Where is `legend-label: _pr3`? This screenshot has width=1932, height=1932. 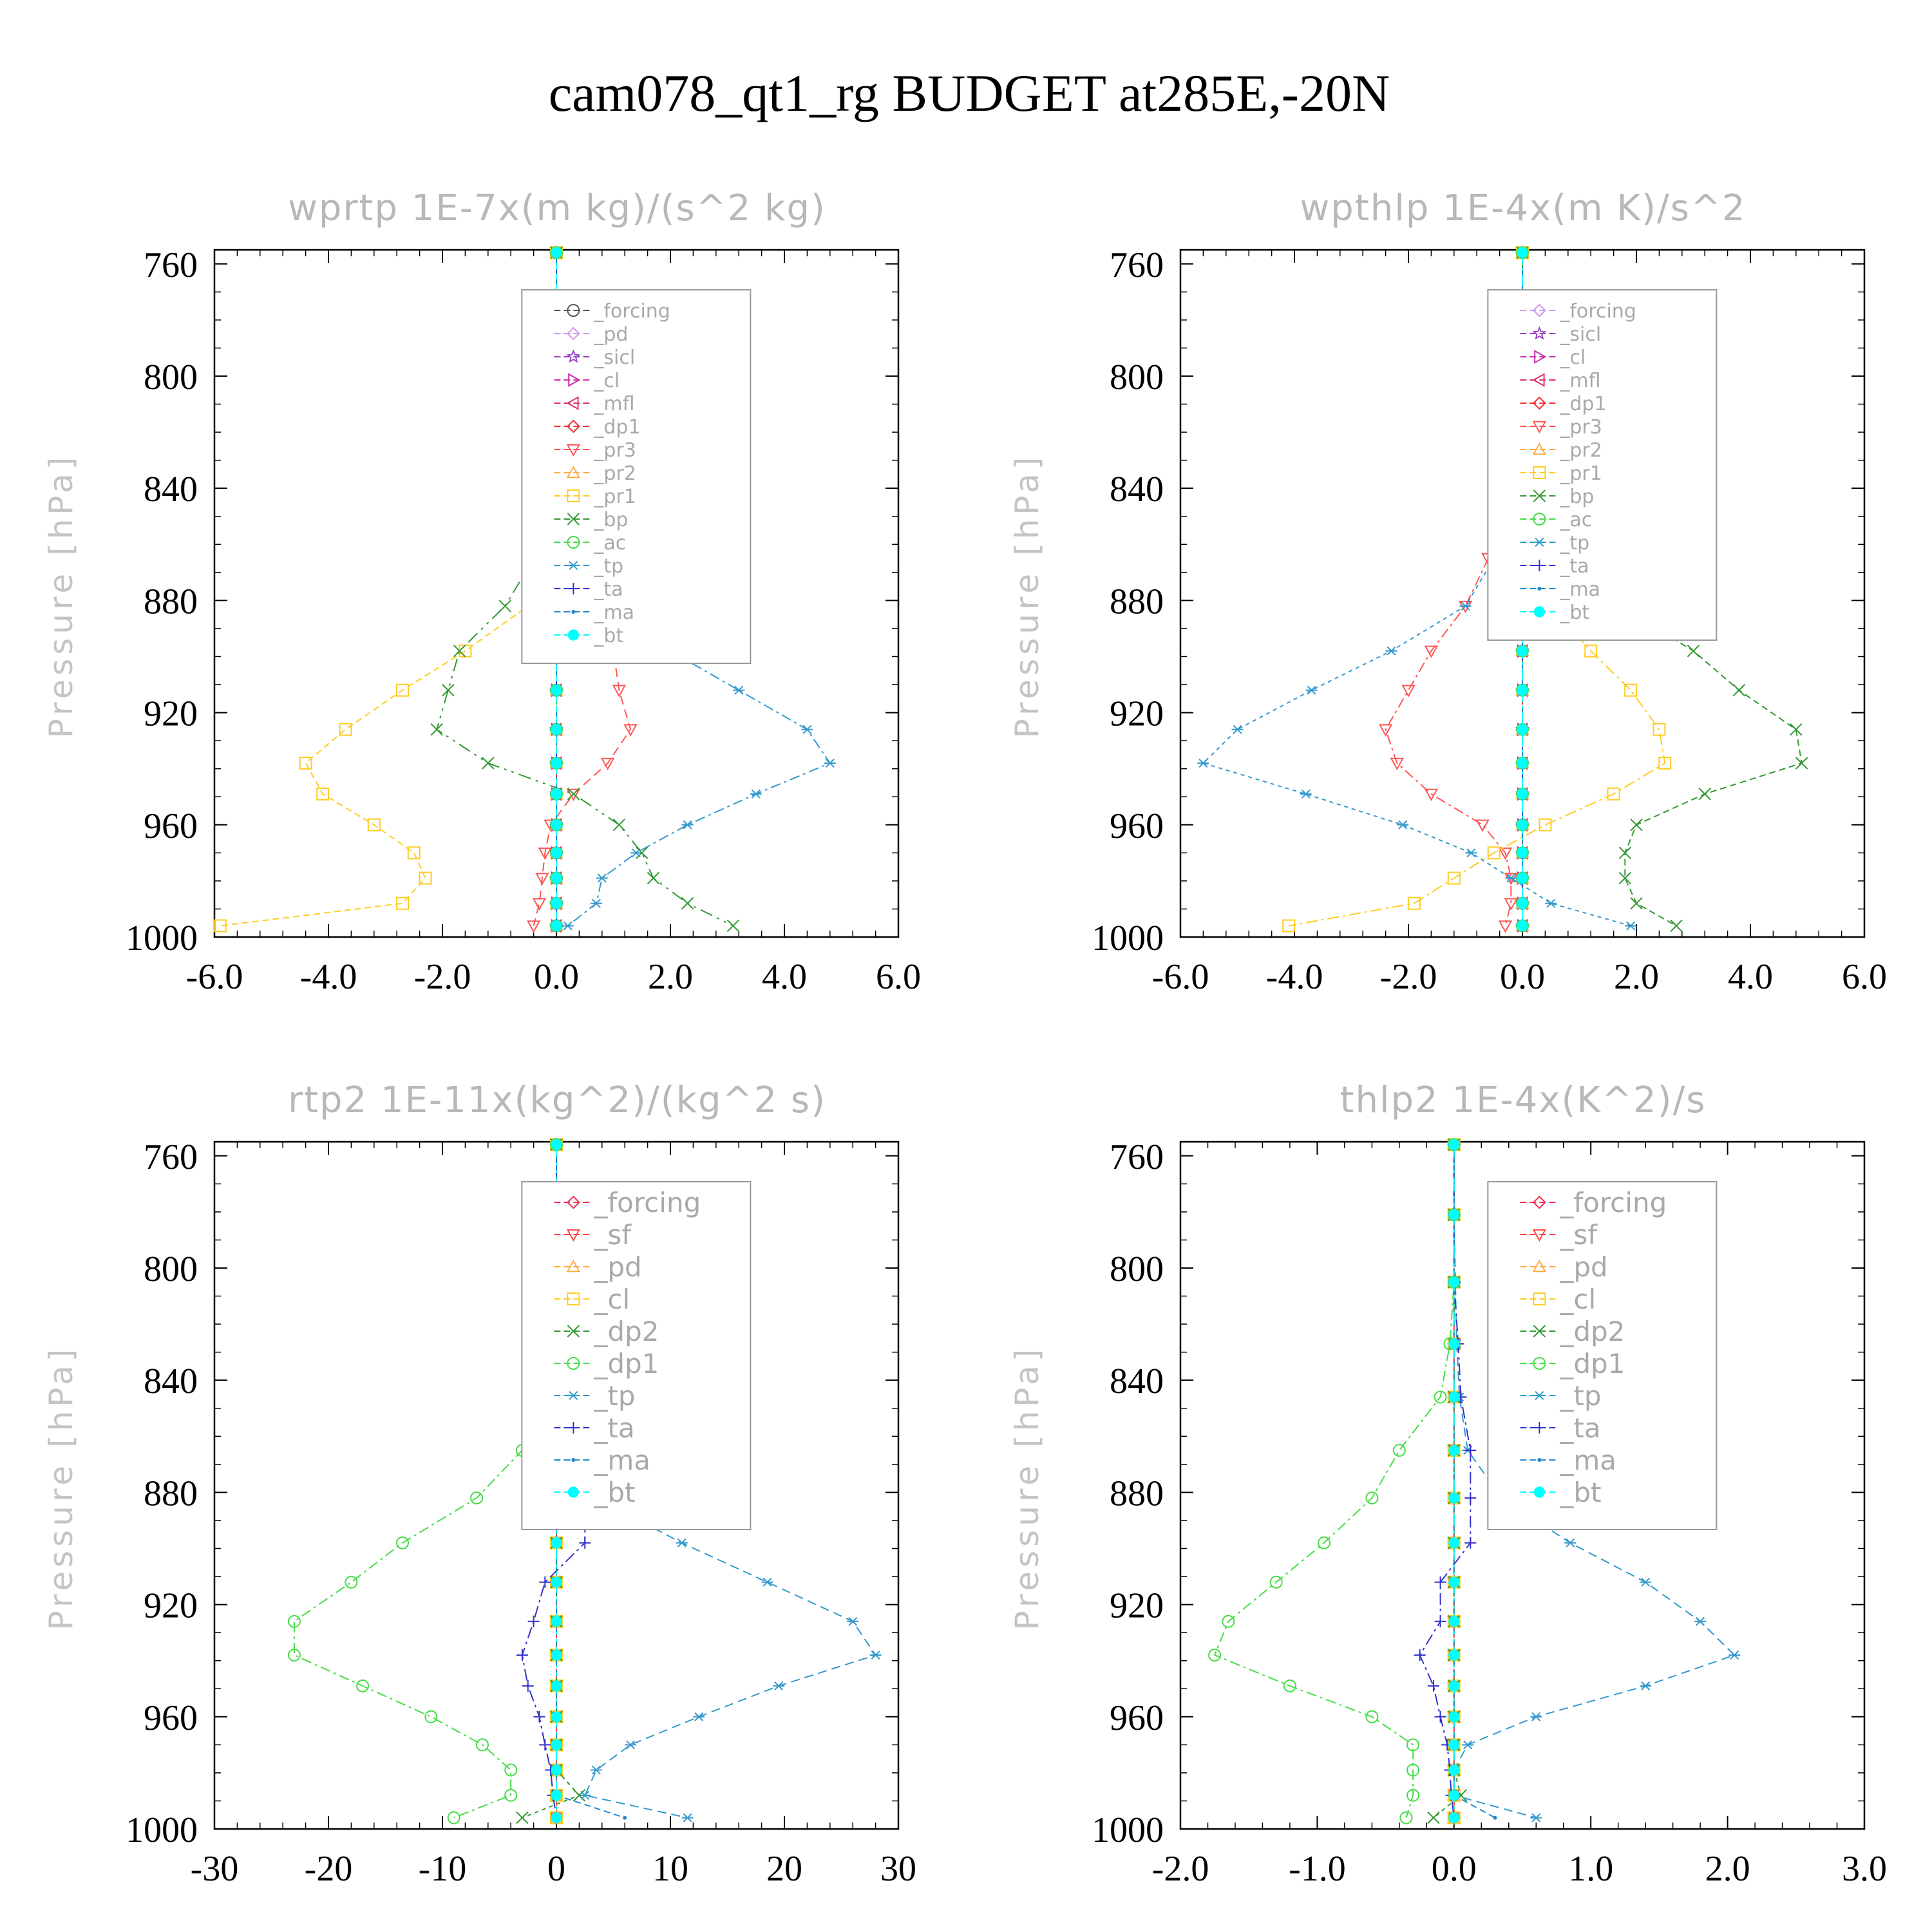 legend-label: _pr3 is located at coordinates (1580, 428).